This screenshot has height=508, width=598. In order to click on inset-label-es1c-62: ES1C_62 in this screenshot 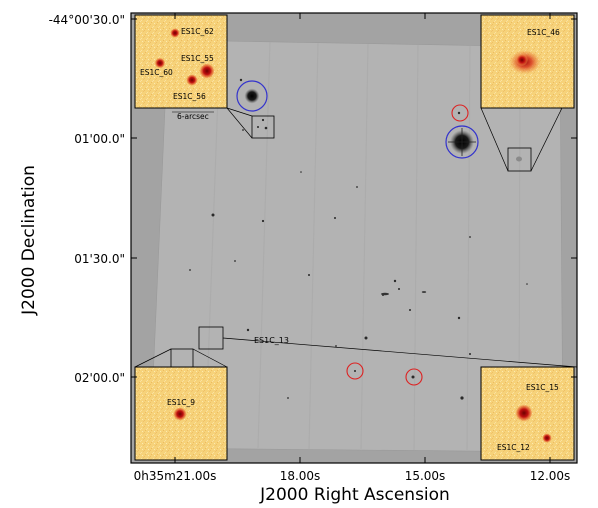, I will do `click(197, 31)`.